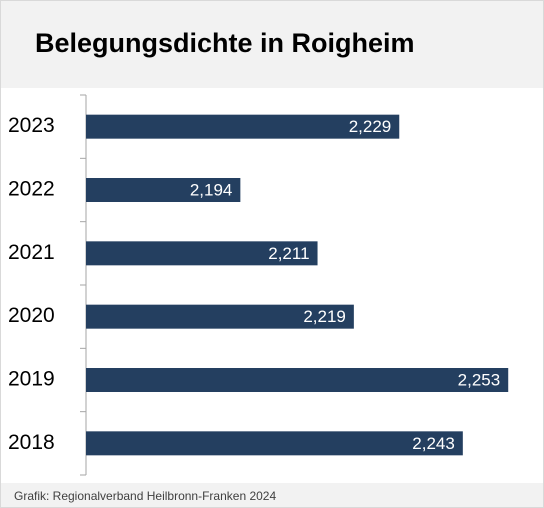  Describe the element at coordinates (31, 125) in the screenshot. I see `y-tick-label: 2023` at that location.